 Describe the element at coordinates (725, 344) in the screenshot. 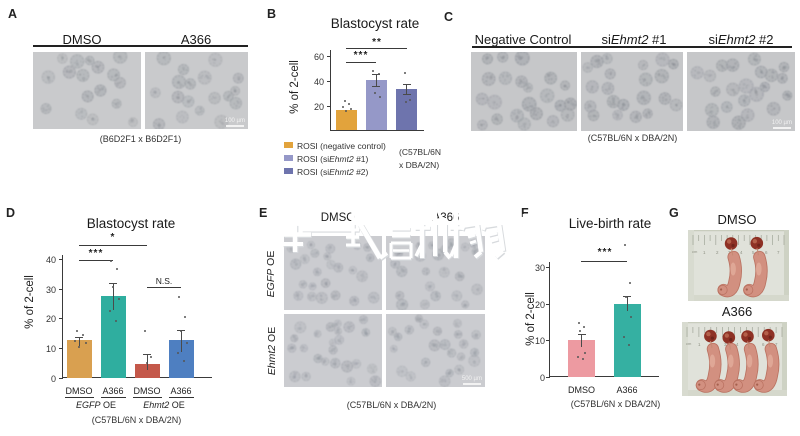

I see `svg-text: 3` at that location.